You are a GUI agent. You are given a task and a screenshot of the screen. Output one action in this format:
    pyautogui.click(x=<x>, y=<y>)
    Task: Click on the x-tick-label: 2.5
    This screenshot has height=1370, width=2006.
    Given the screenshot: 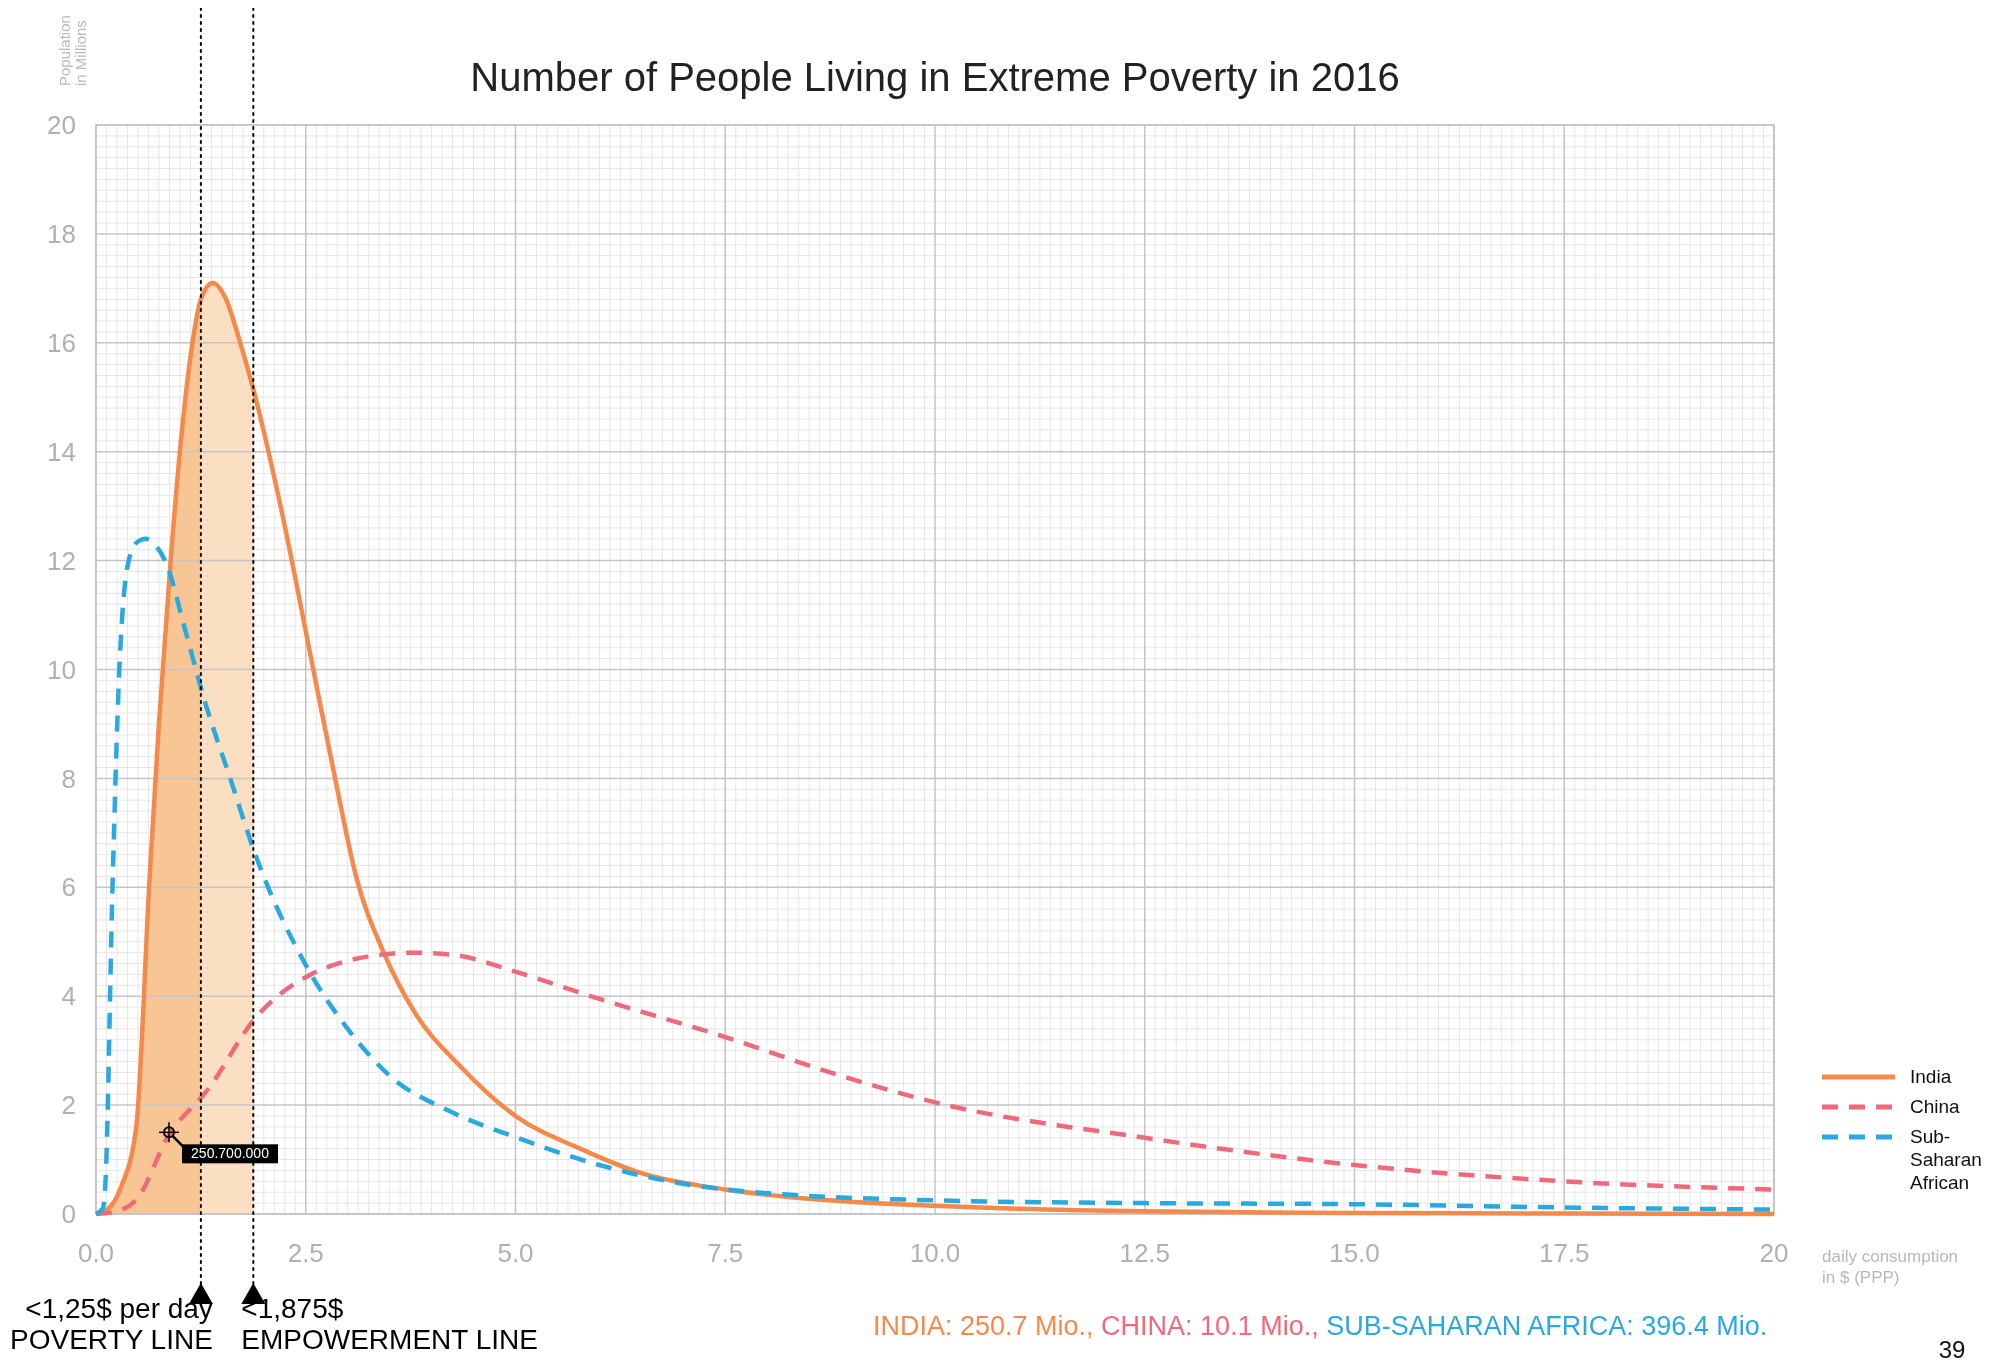 What is the action you would take?
    pyautogui.click(x=305, y=1253)
    